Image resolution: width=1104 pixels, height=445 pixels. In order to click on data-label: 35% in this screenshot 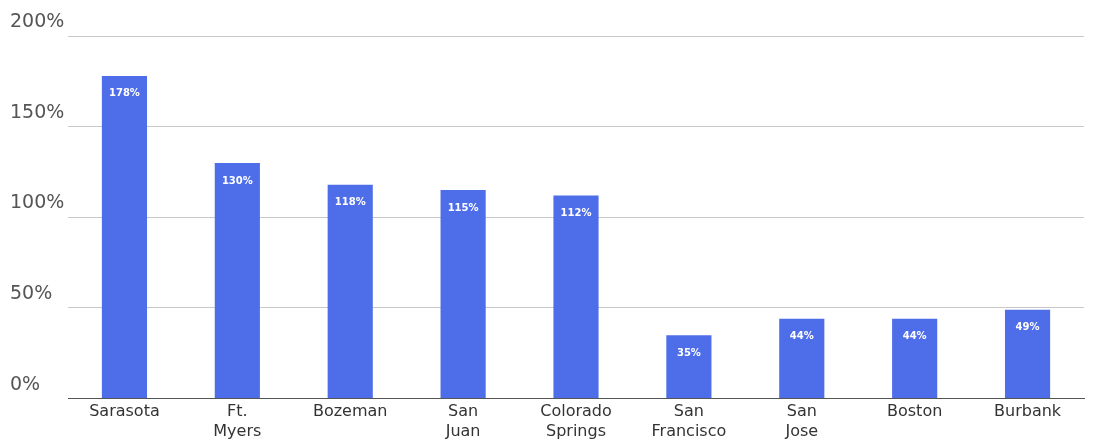, I will do `click(688, 352)`.